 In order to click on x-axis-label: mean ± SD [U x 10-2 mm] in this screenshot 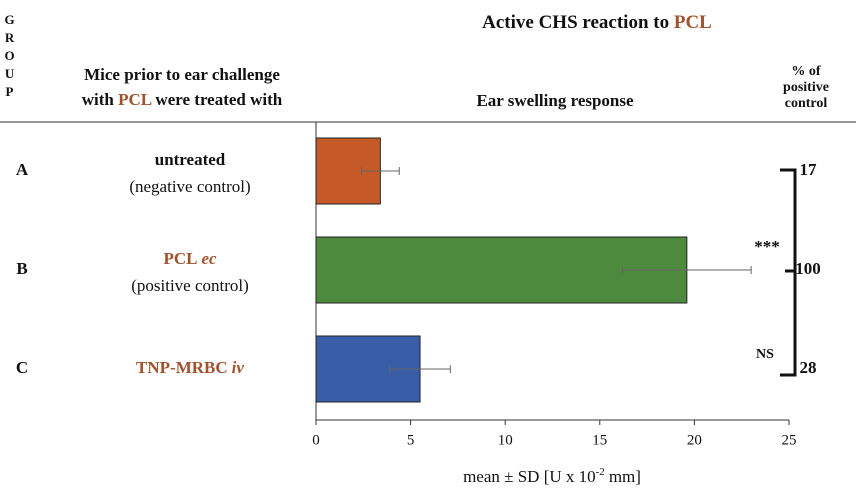, I will do `click(552, 476)`.